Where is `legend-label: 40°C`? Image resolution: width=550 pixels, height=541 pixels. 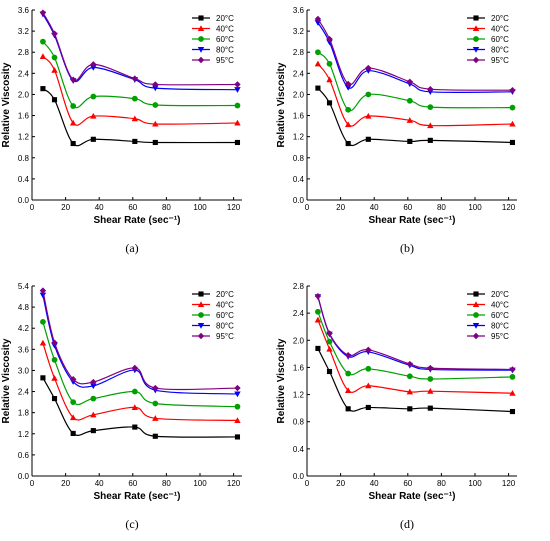 legend-label: 40°C is located at coordinates (225, 305).